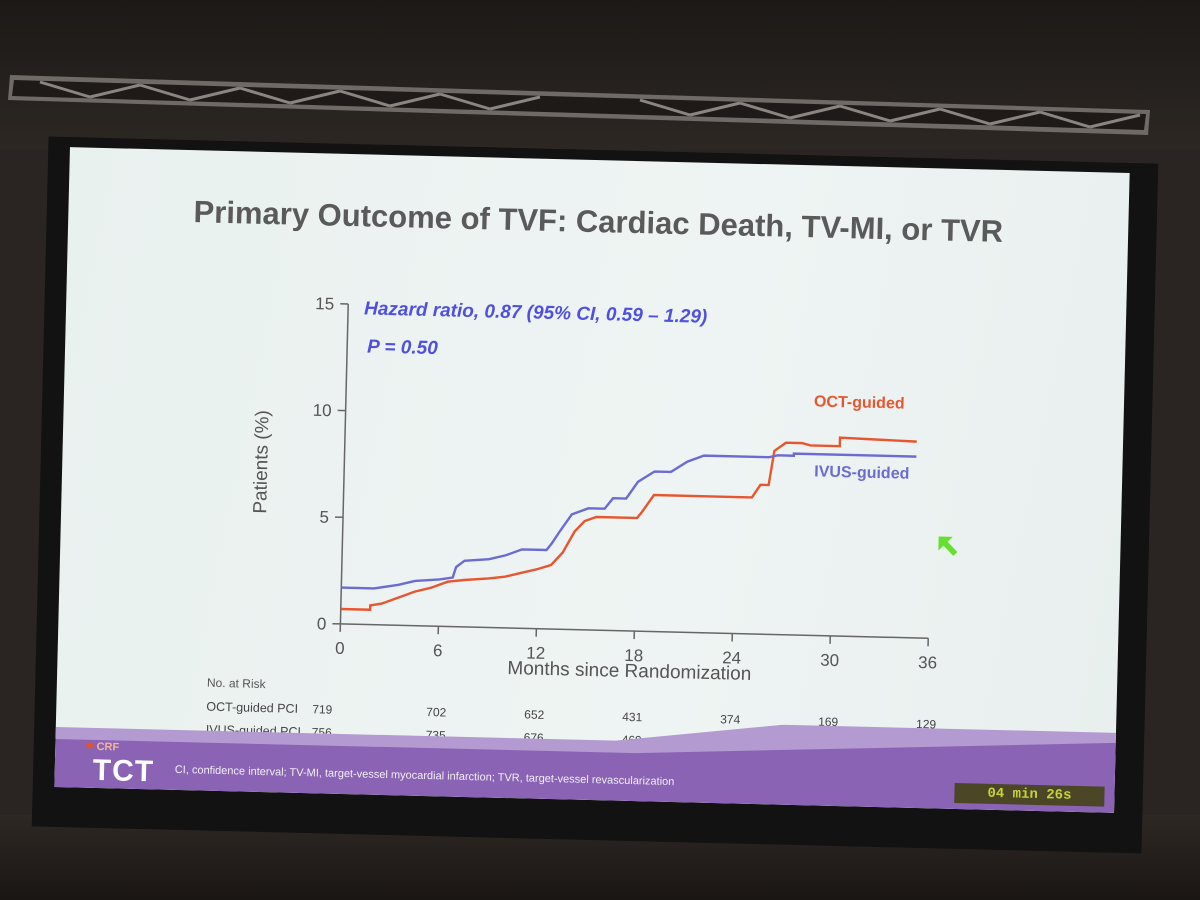 The height and width of the screenshot is (900, 1200). I want to click on x-tick-label: 36, so click(927, 662).